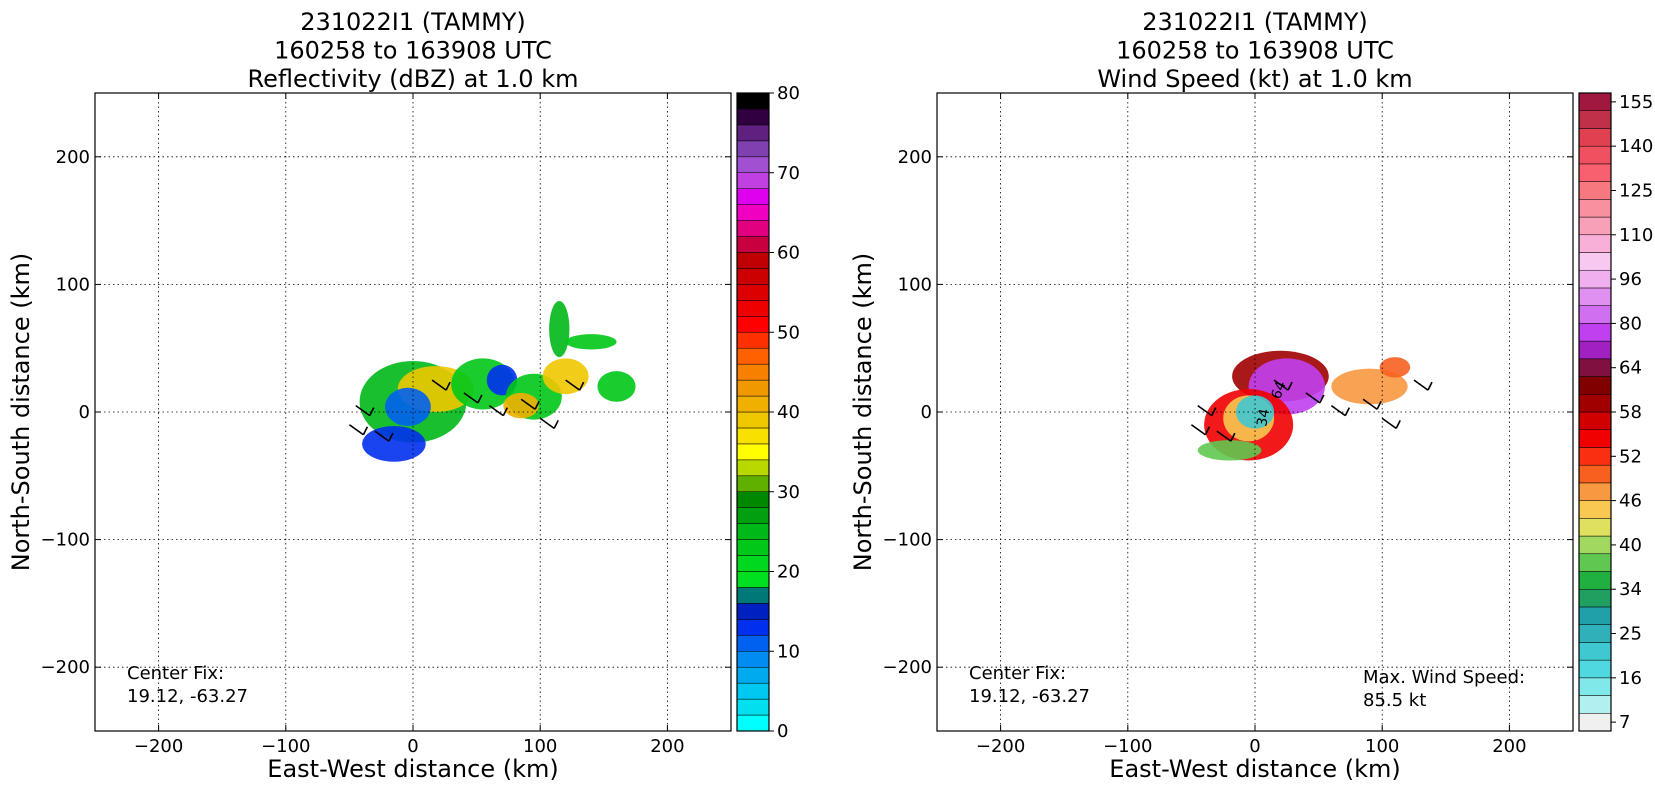 The image size is (1655, 791). What do you see at coordinates (1630, 678) in the screenshot?
I see `colorbar-tick-label: 16` at bounding box center [1630, 678].